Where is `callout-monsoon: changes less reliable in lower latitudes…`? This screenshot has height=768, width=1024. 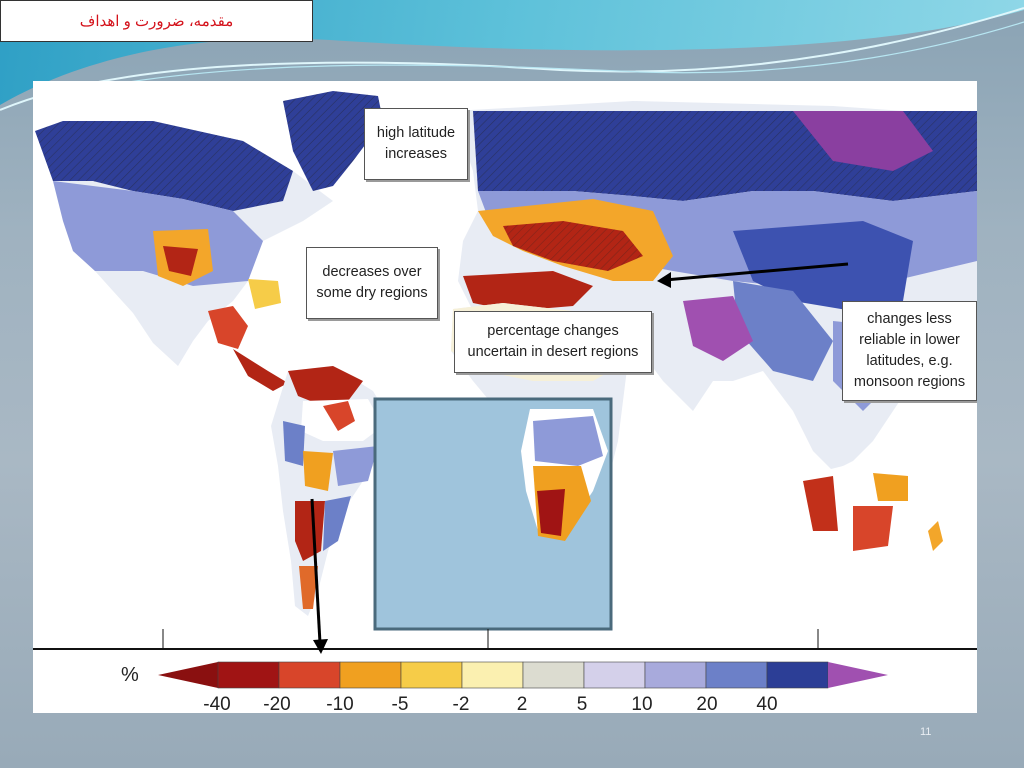
callout-monsoon: changes less reliable in lower latitudes… is located at coordinates (909, 351).